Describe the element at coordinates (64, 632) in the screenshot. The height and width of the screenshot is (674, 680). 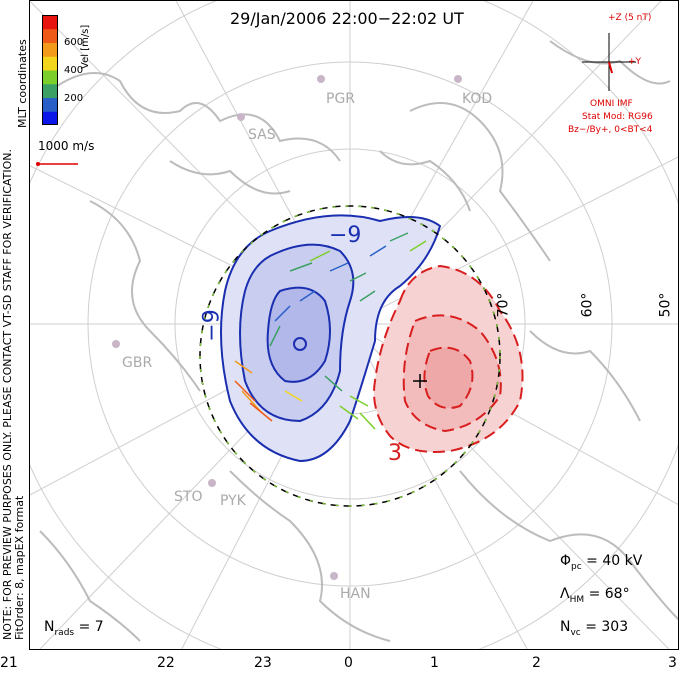
I see `stat-nrads-sub: rads` at that location.